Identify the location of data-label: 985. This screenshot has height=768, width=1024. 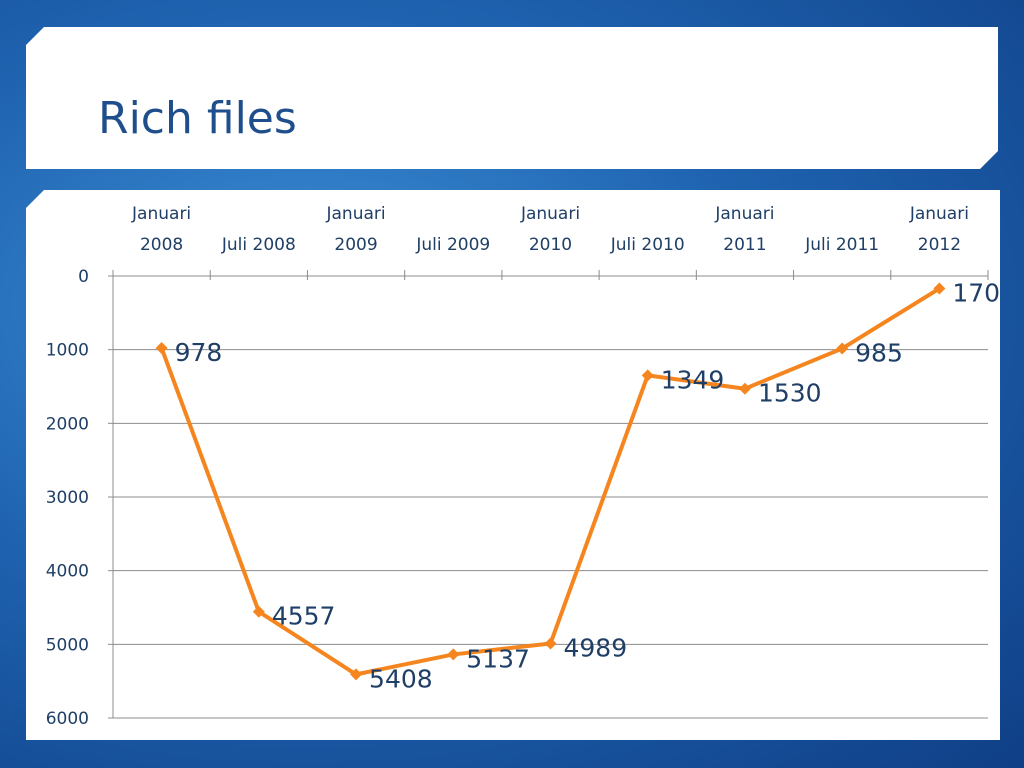
(879, 353).